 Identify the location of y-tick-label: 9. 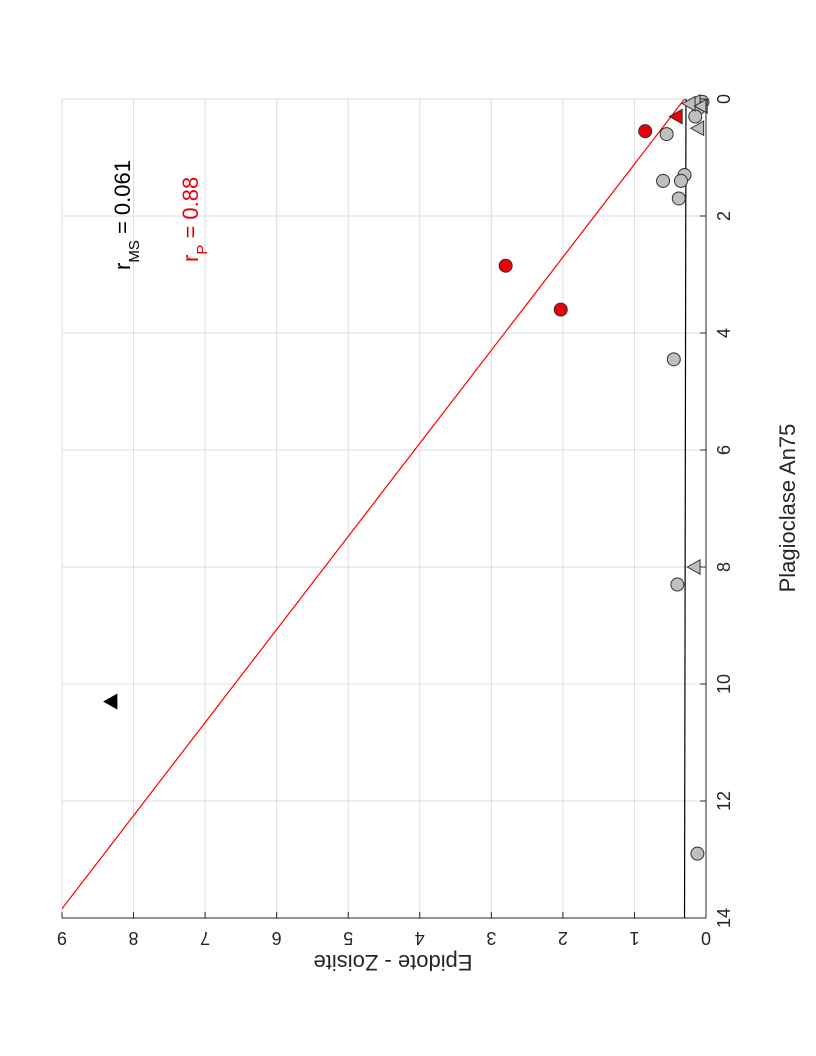
(62, 938).